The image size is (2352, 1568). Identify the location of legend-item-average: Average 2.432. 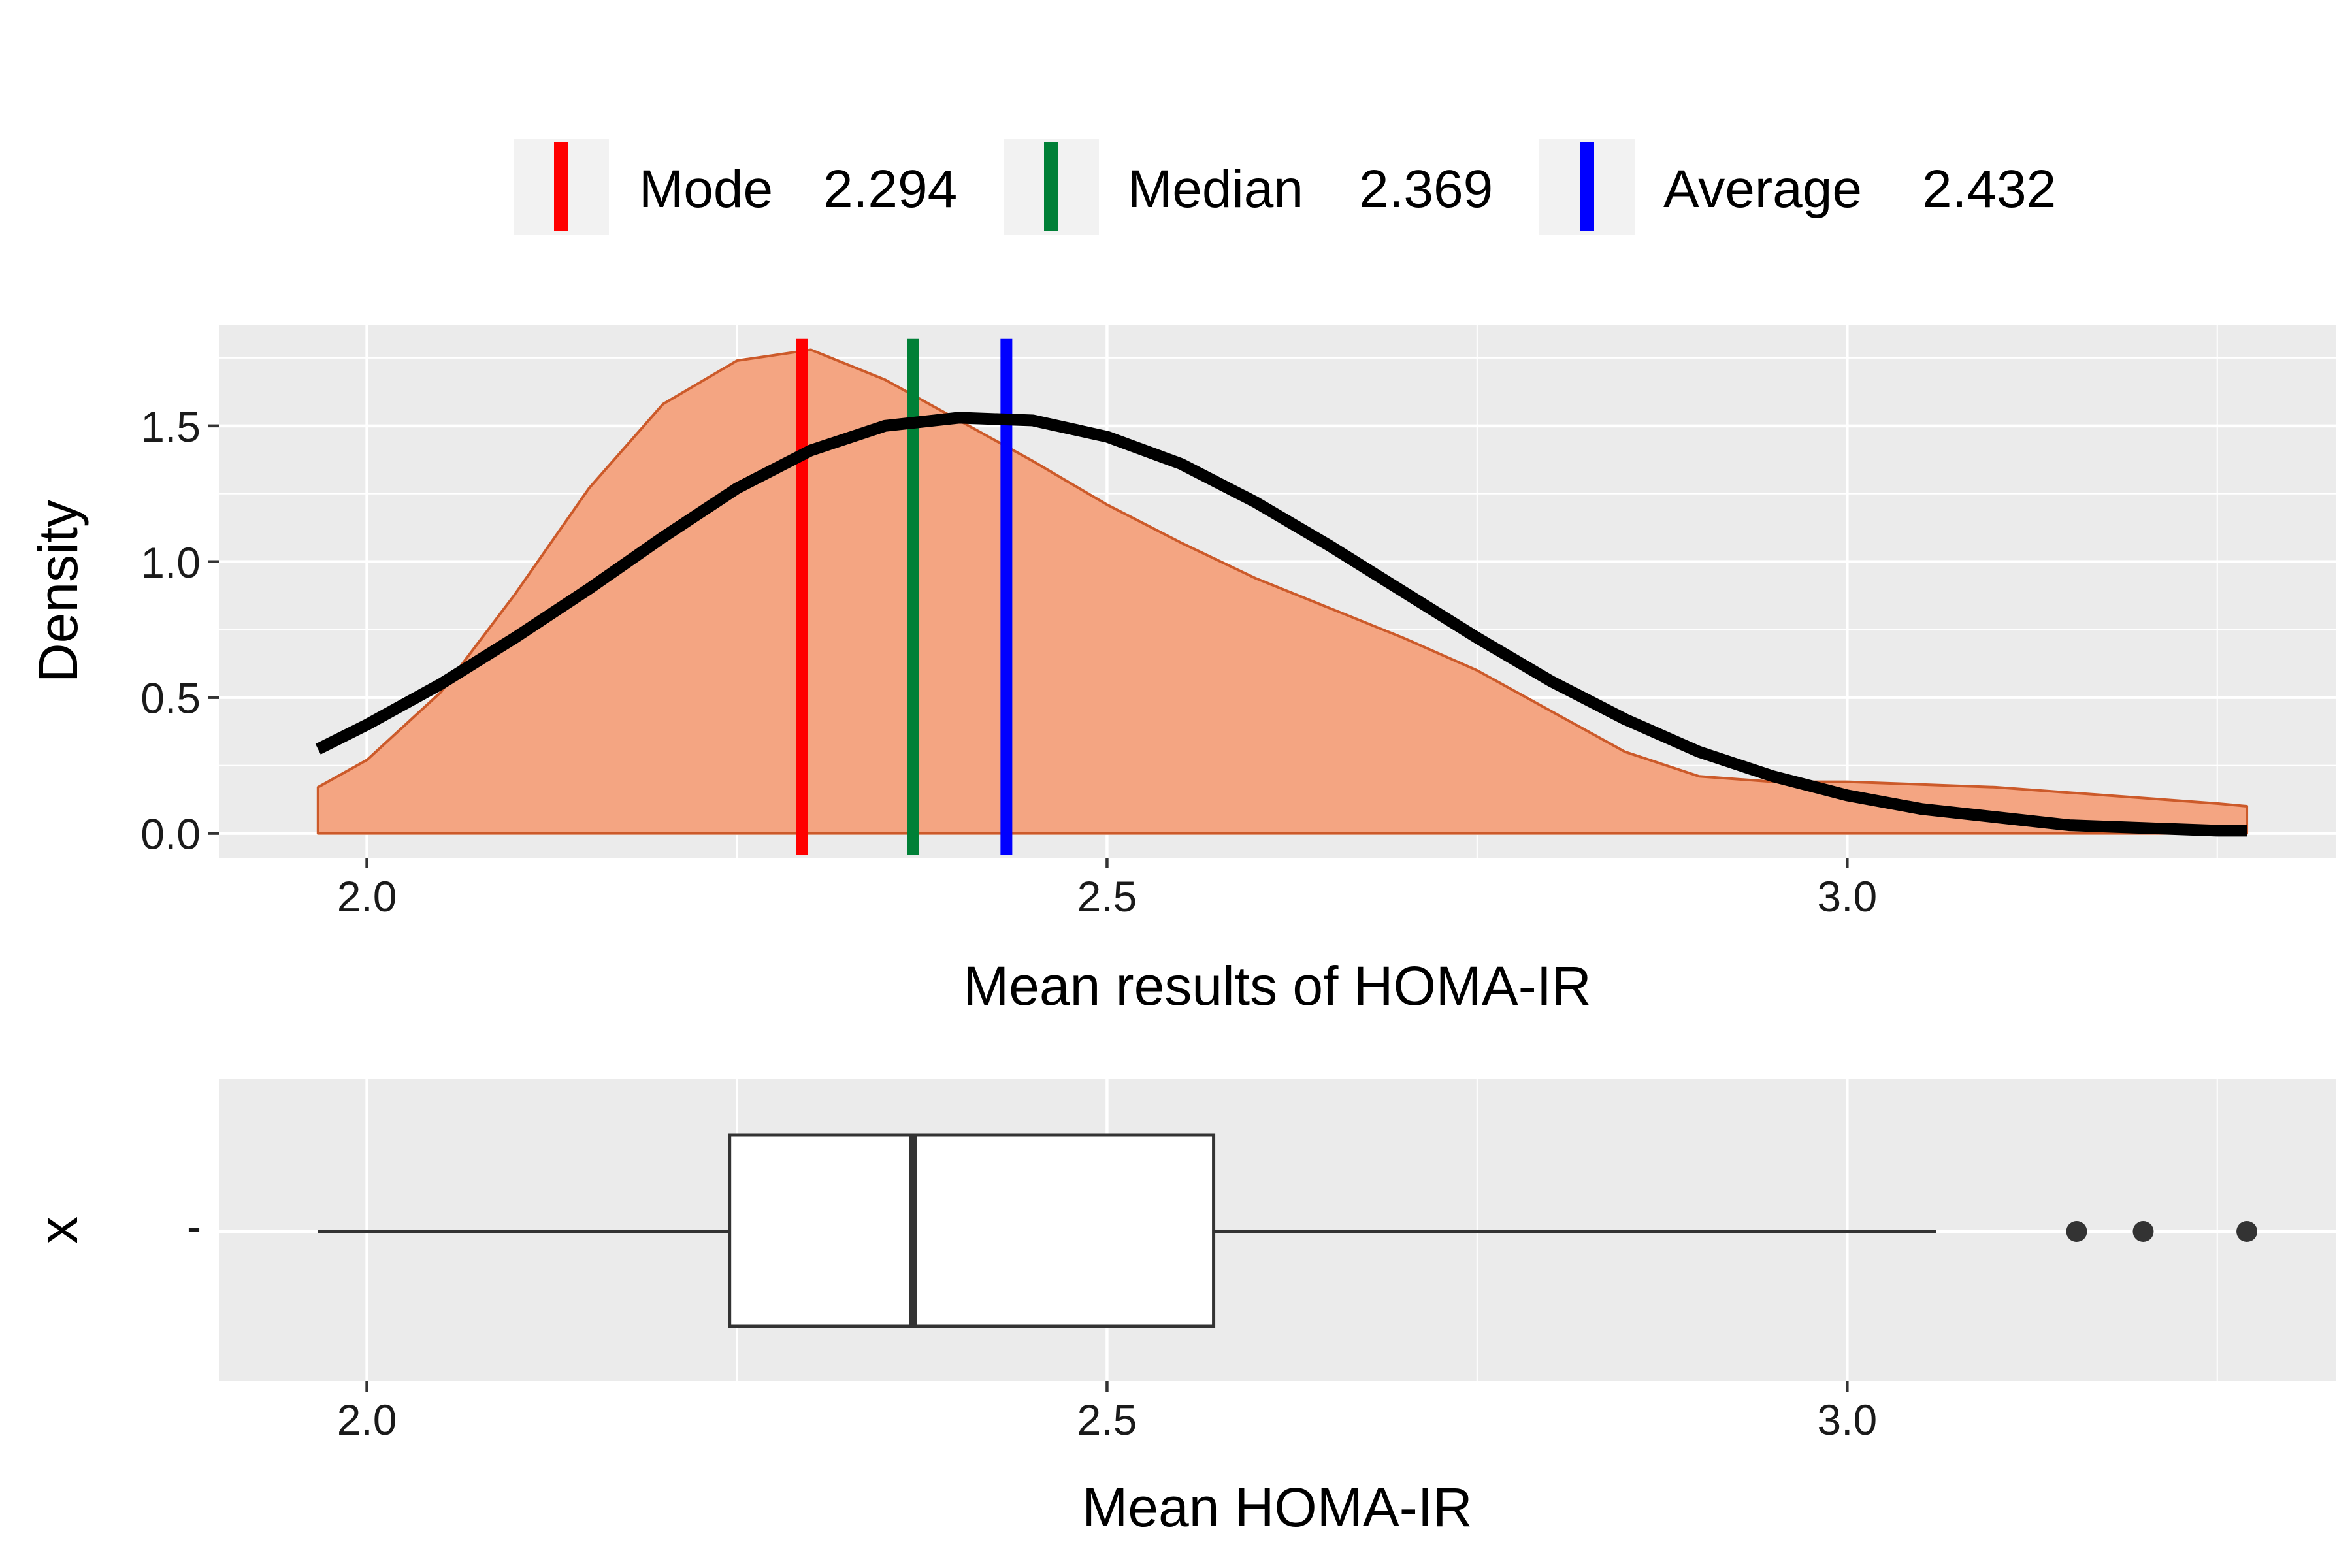
(1797, 187).